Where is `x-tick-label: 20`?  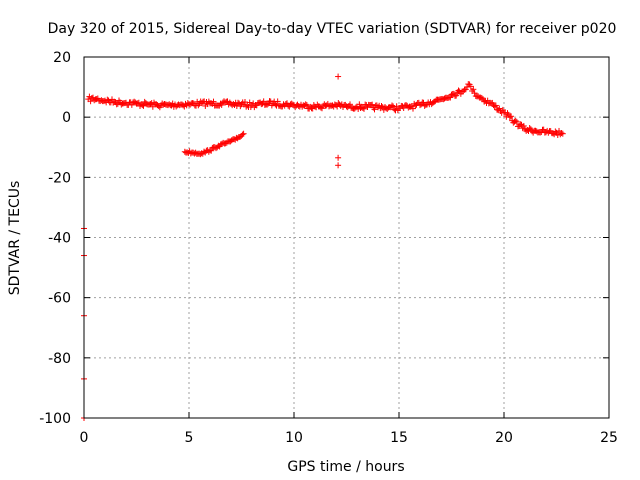
x-tick-label: 20 is located at coordinates (504, 438).